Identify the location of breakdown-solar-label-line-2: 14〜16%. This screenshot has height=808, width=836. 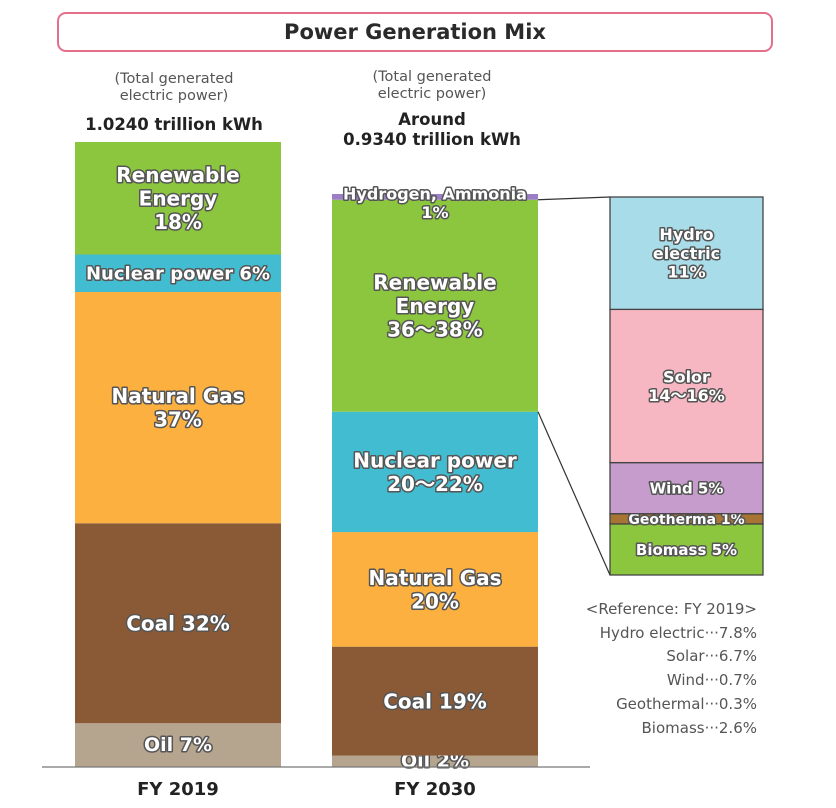
(686, 395).